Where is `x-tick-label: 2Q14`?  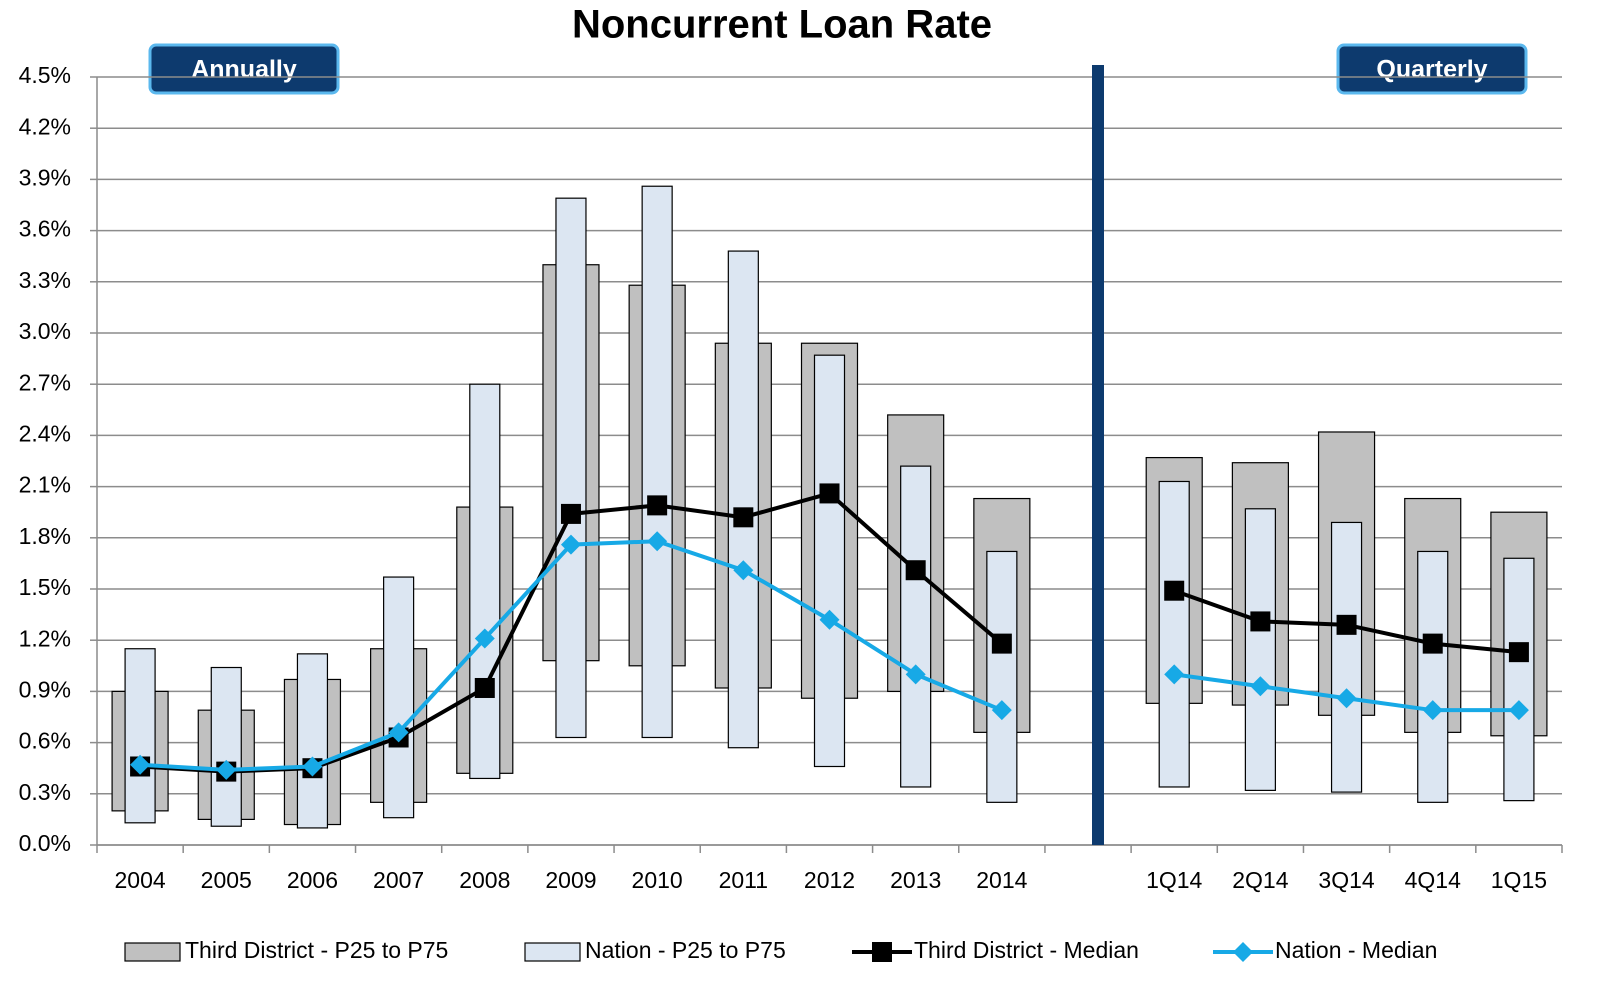 x-tick-label: 2Q14 is located at coordinates (1260, 880).